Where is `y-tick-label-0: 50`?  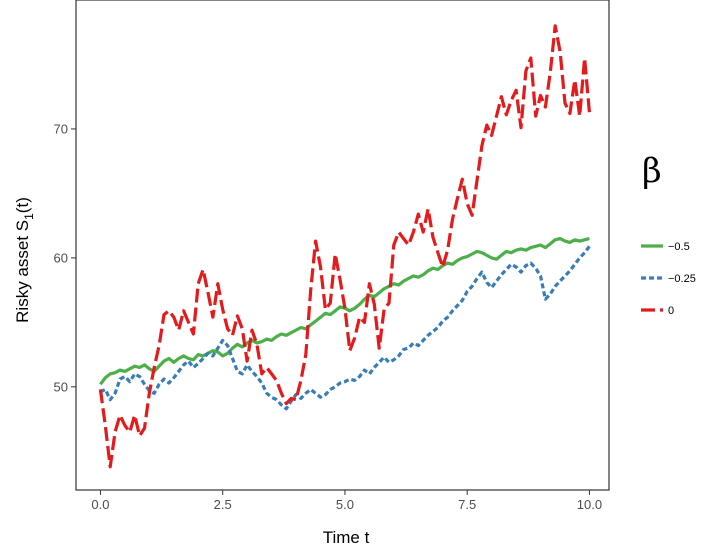
y-tick-label-0: 50 is located at coordinates (61, 386).